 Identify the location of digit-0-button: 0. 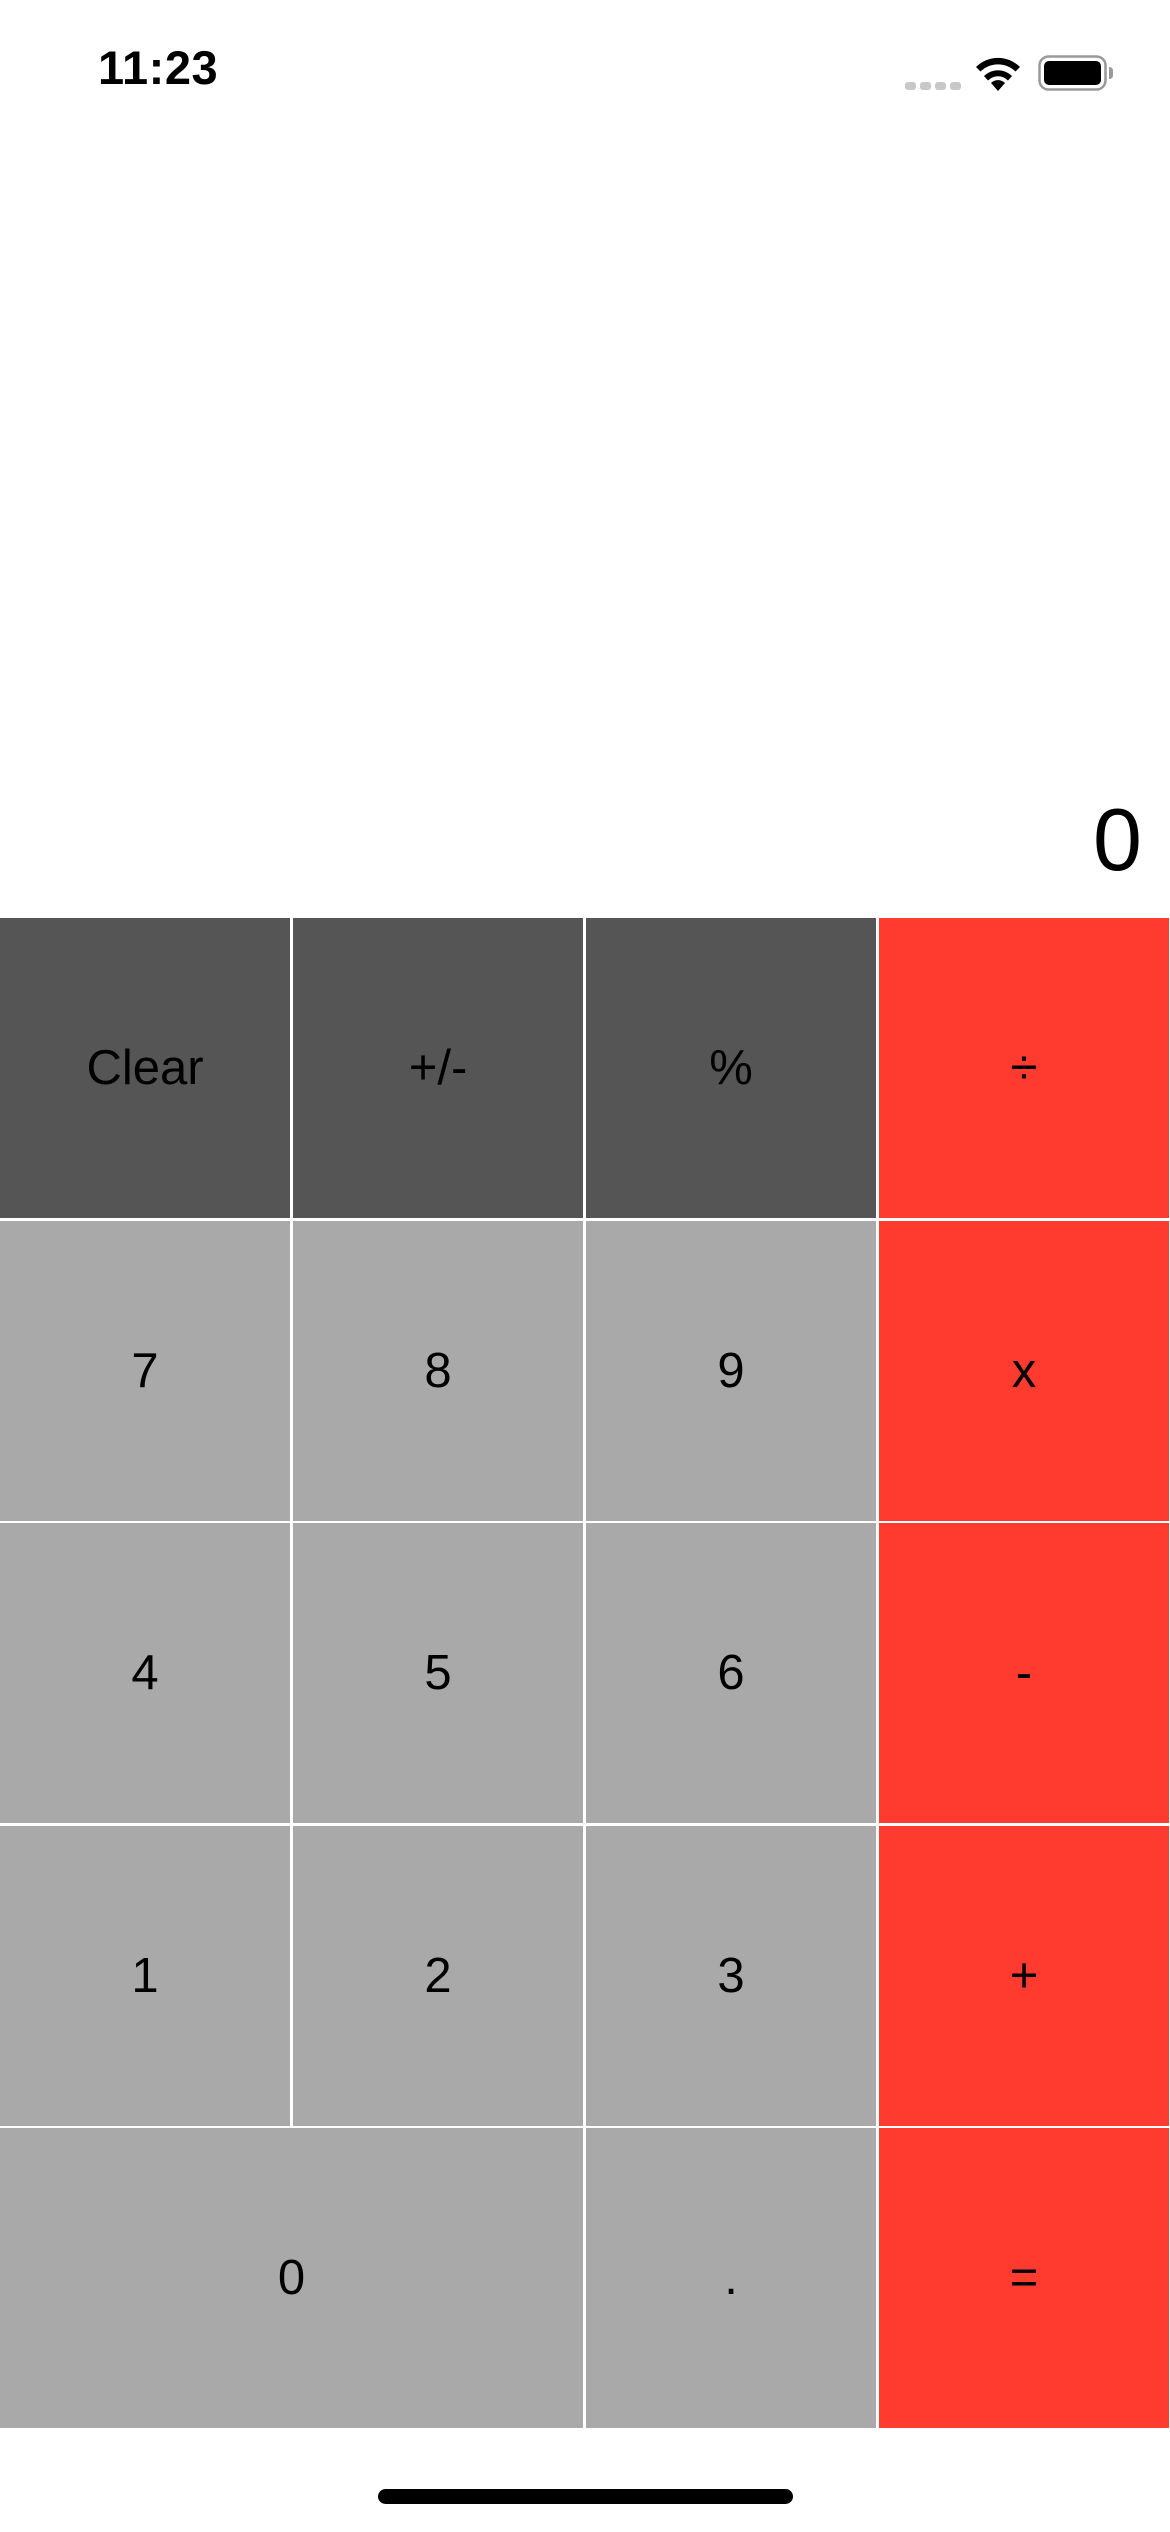
(291, 2278).